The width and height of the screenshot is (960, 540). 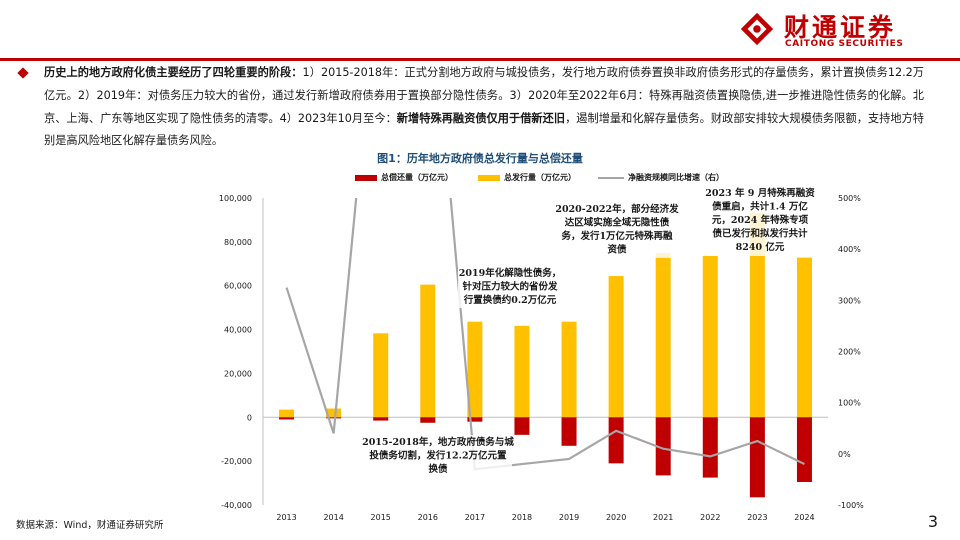 I want to click on annotation-text: 资债, so click(x=617, y=250).